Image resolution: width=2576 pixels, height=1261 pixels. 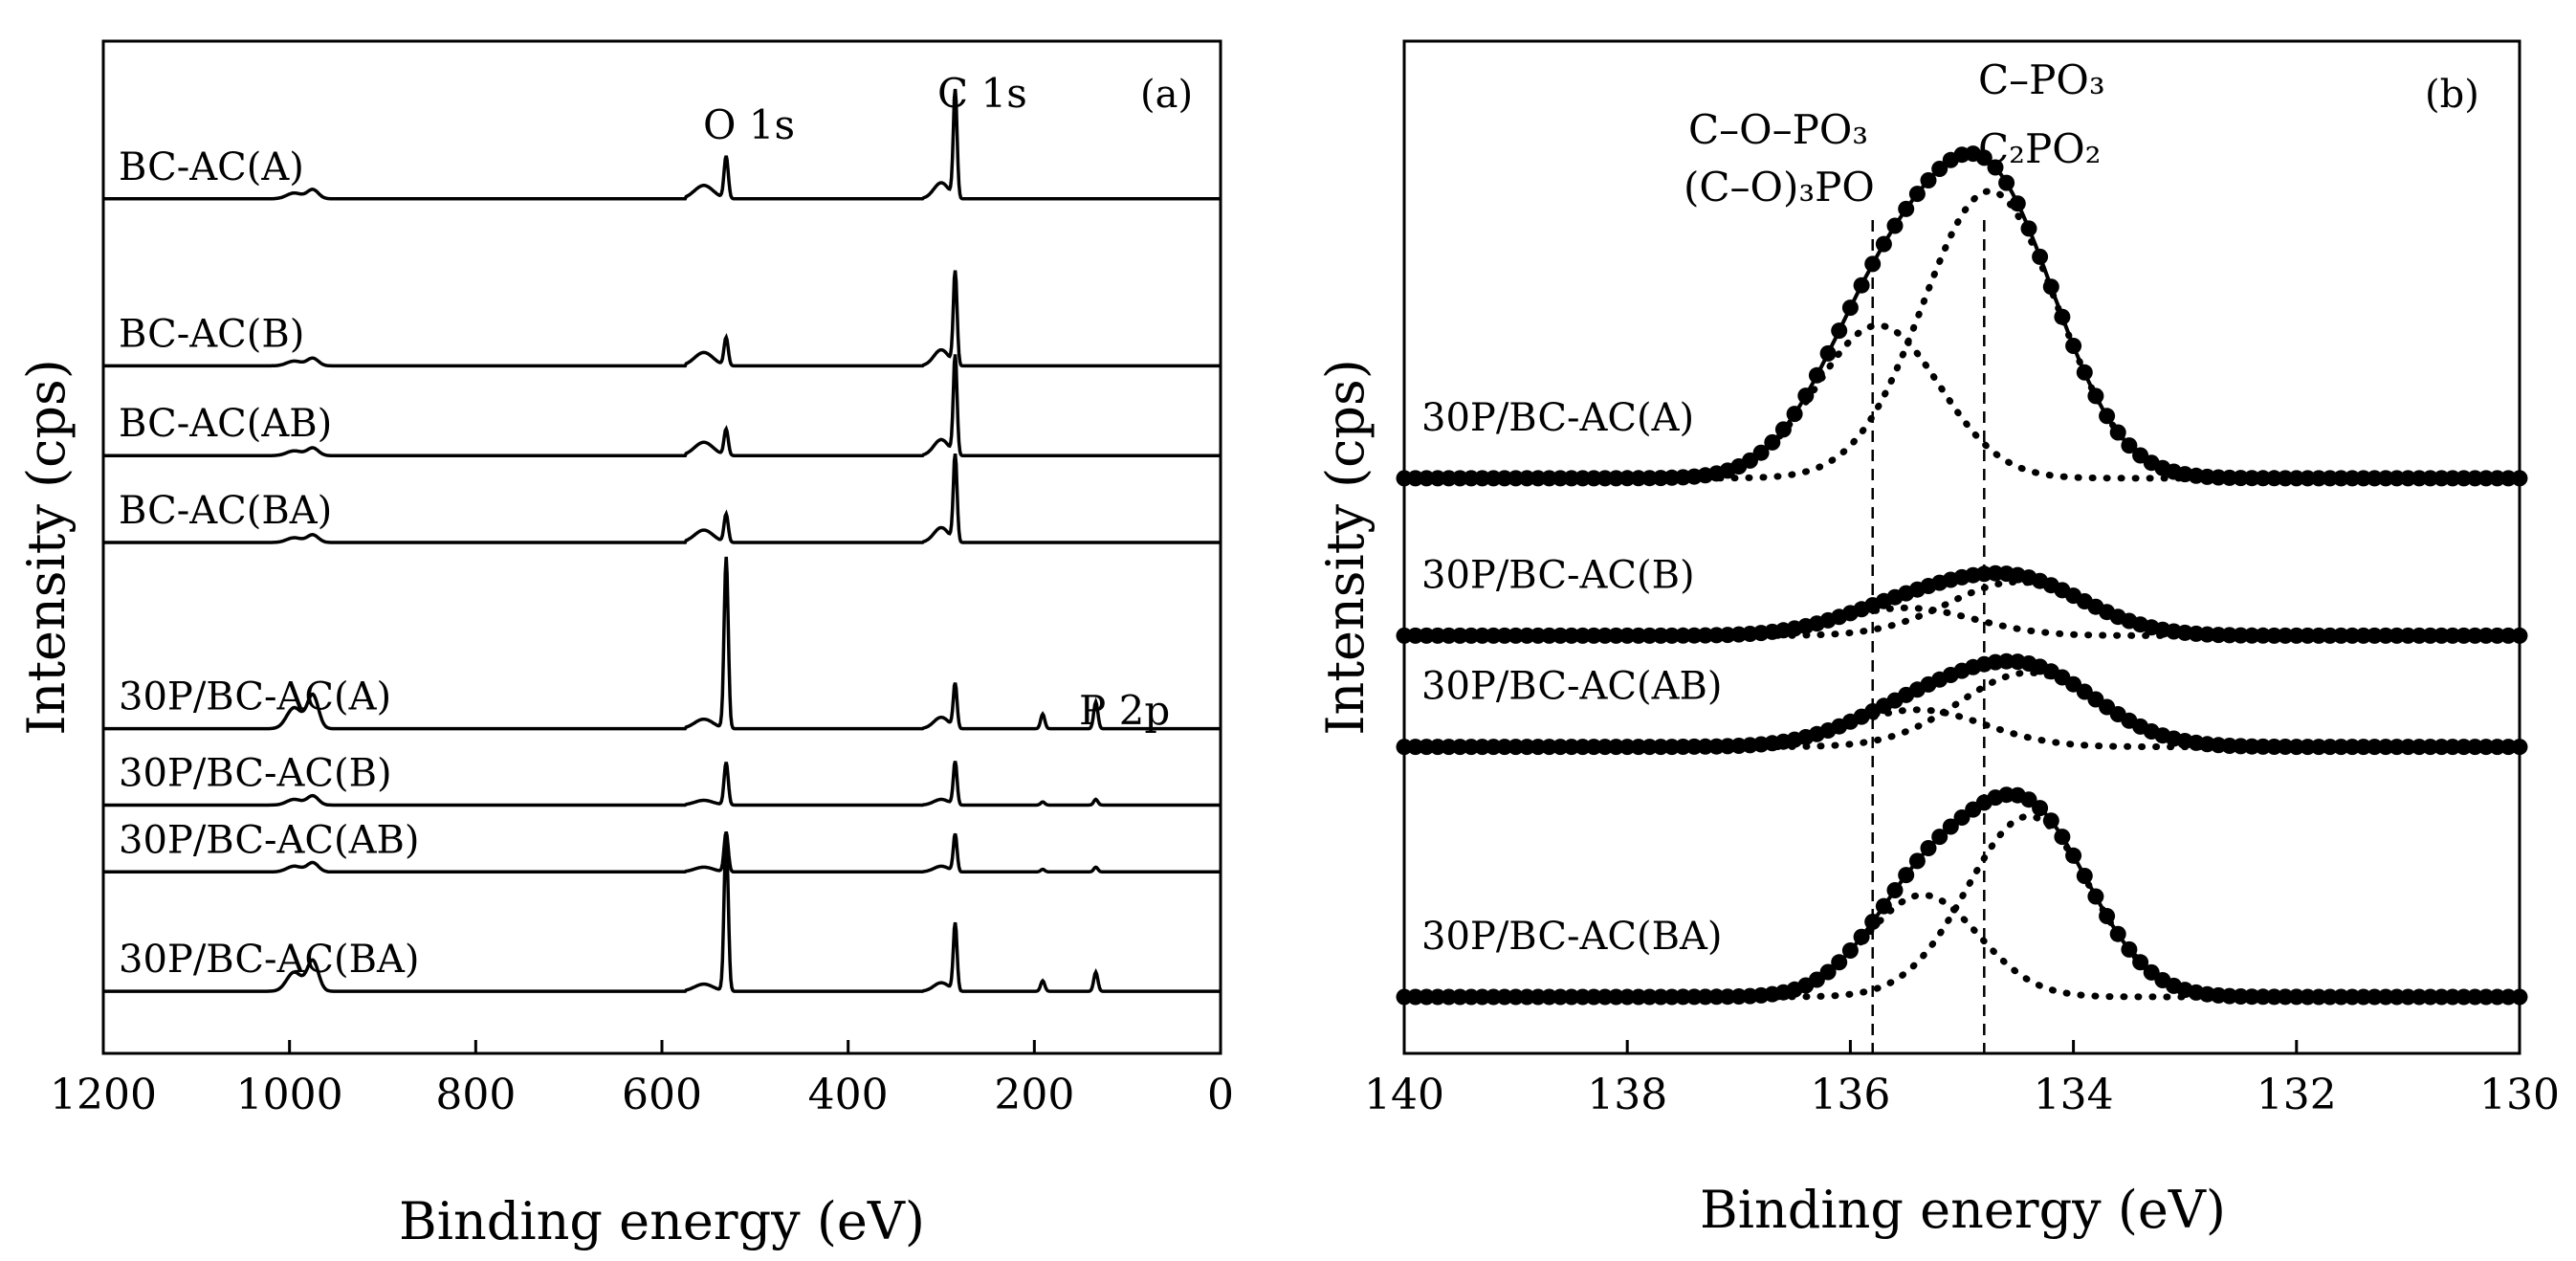 I want to click on panel-b-series-label: 30P/BC-AC(B), so click(x=1558, y=575).